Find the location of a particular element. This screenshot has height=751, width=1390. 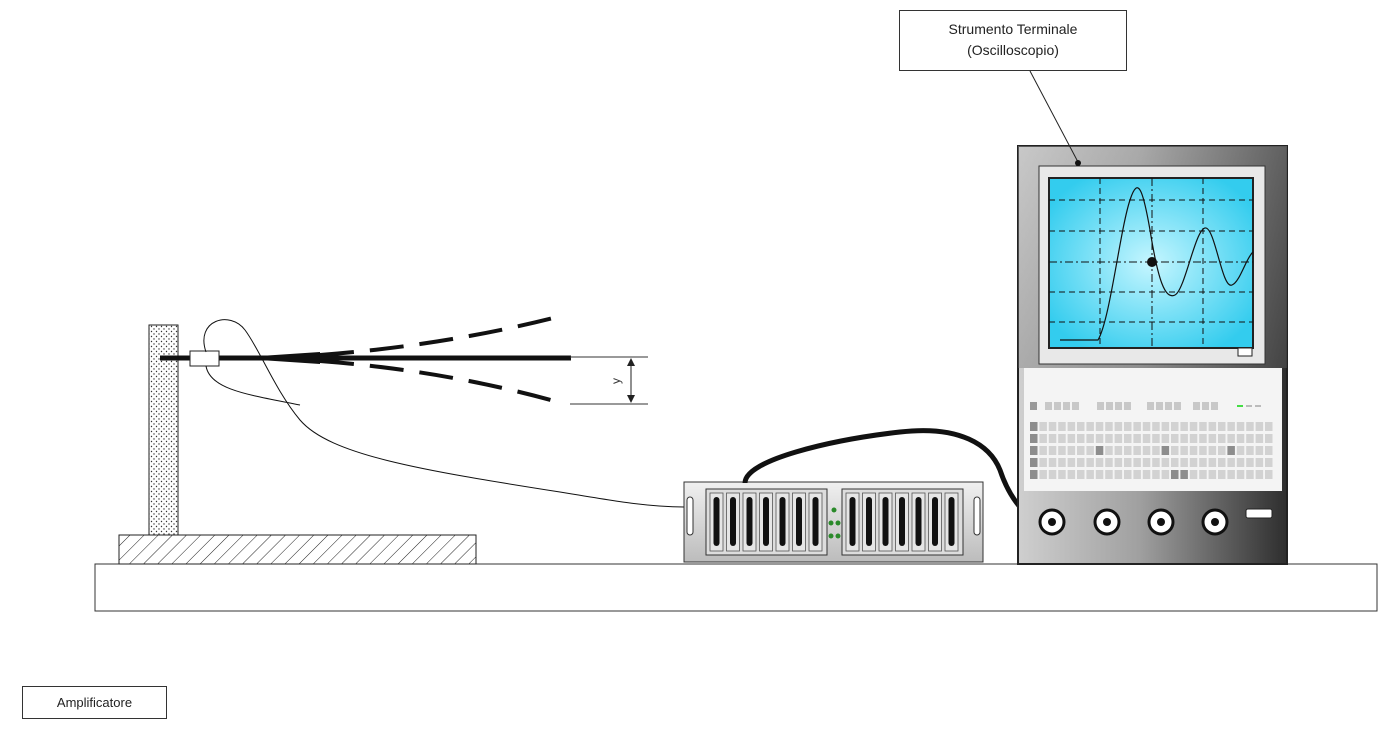

power-switch-icon is located at coordinates (1259, 513).